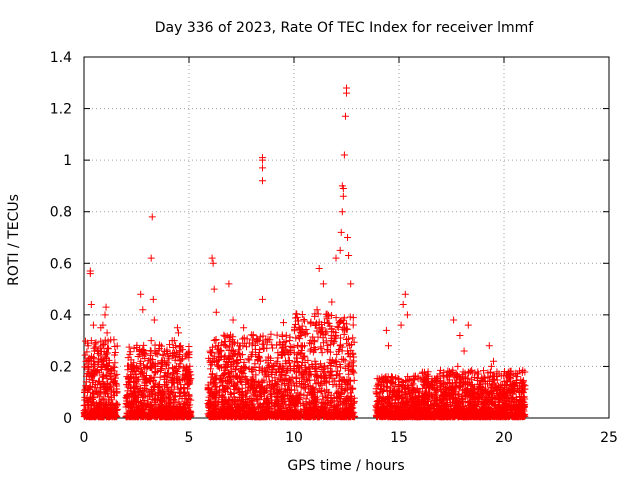 This screenshot has width=640, height=480. Describe the element at coordinates (61, 110) in the screenshot. I see `y-tick-label: 1.2` at that location.